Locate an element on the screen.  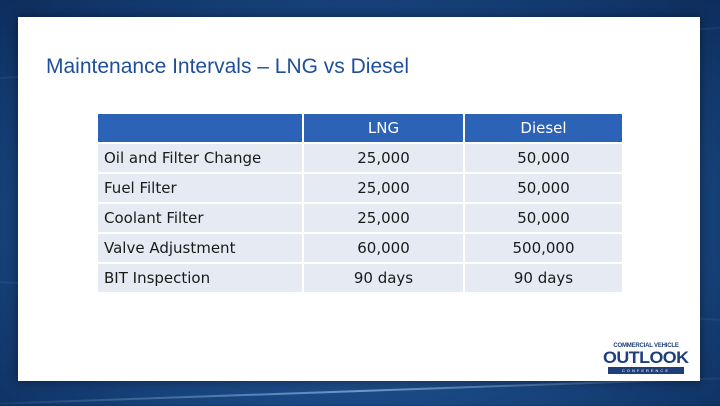
header-lng: LNG is located at coordinates (383, 128).